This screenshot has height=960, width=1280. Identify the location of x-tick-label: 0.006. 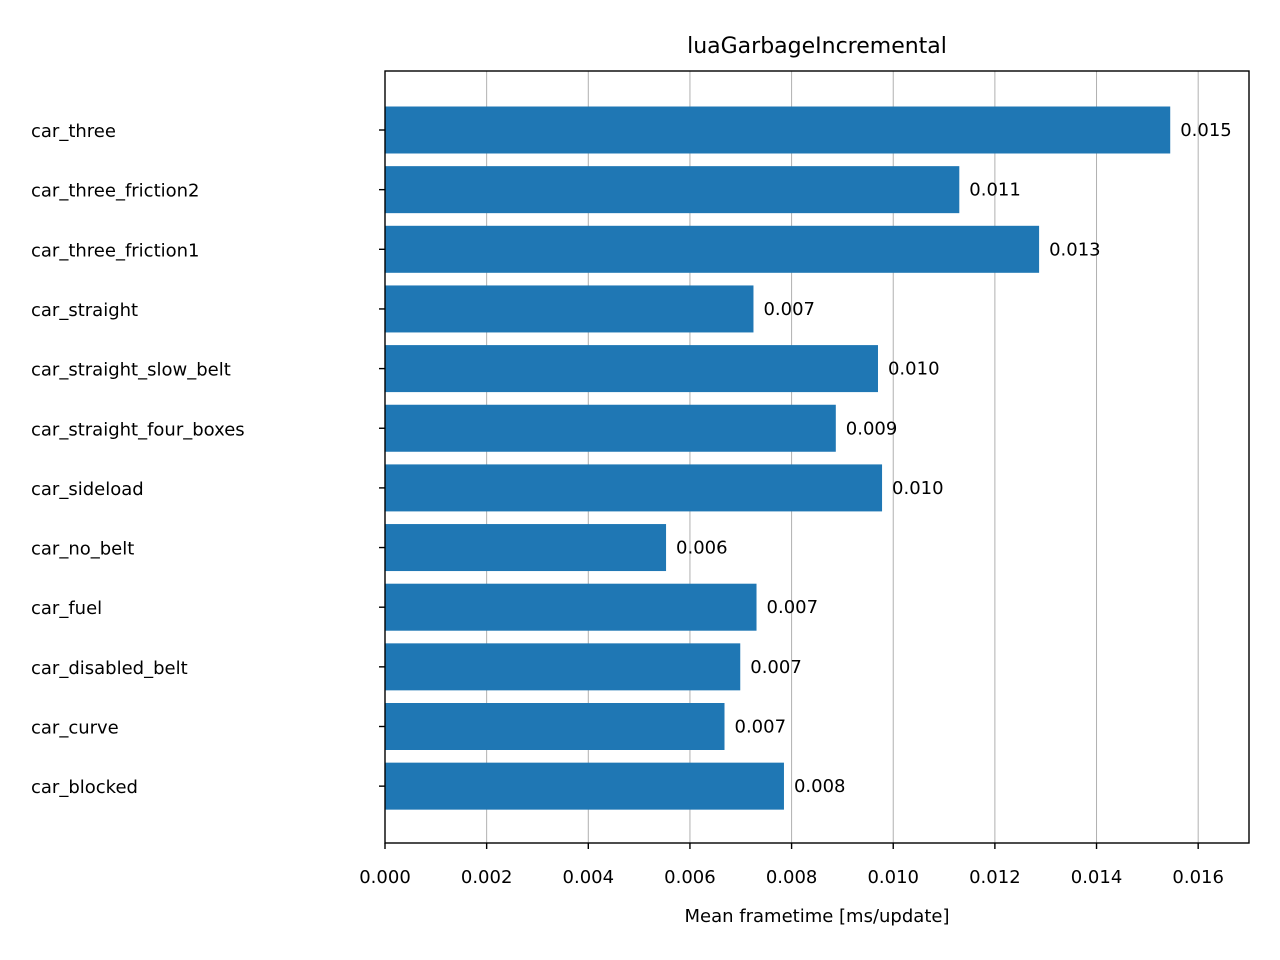
(690, 877).